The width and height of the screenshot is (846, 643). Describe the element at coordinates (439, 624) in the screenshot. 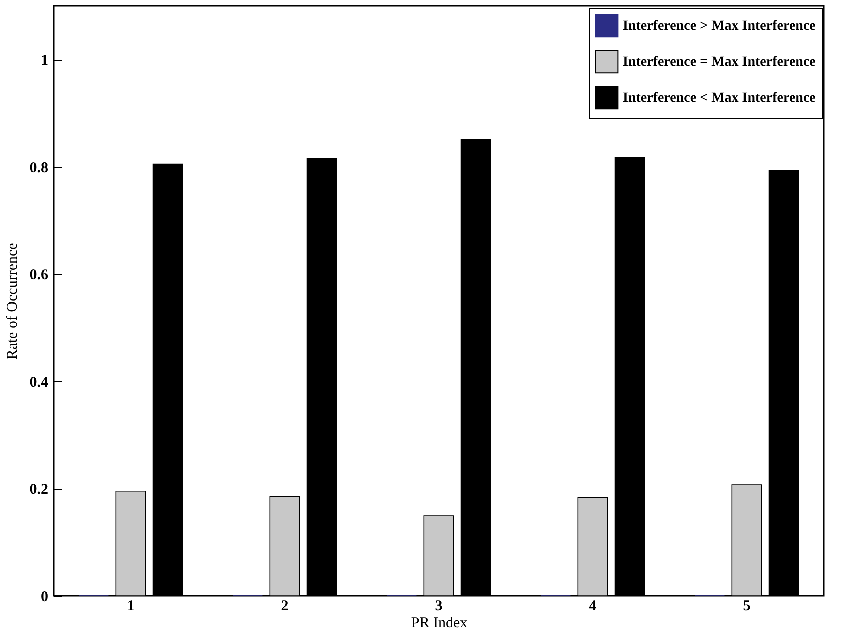

I see `x-axis-title: PR Index` at that location.